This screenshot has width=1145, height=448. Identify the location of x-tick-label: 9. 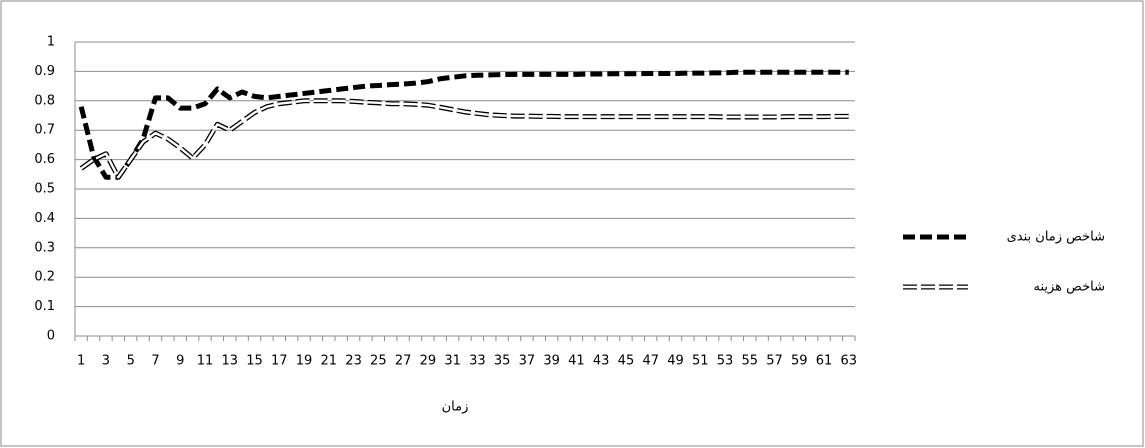
(180, 361).